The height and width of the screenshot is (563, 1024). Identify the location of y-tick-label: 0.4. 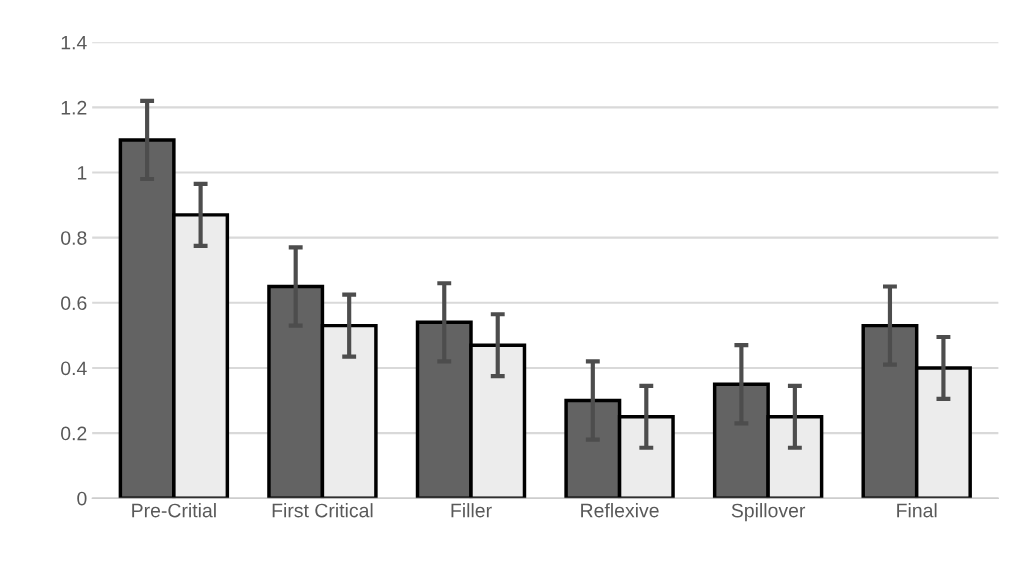
(74, 368).